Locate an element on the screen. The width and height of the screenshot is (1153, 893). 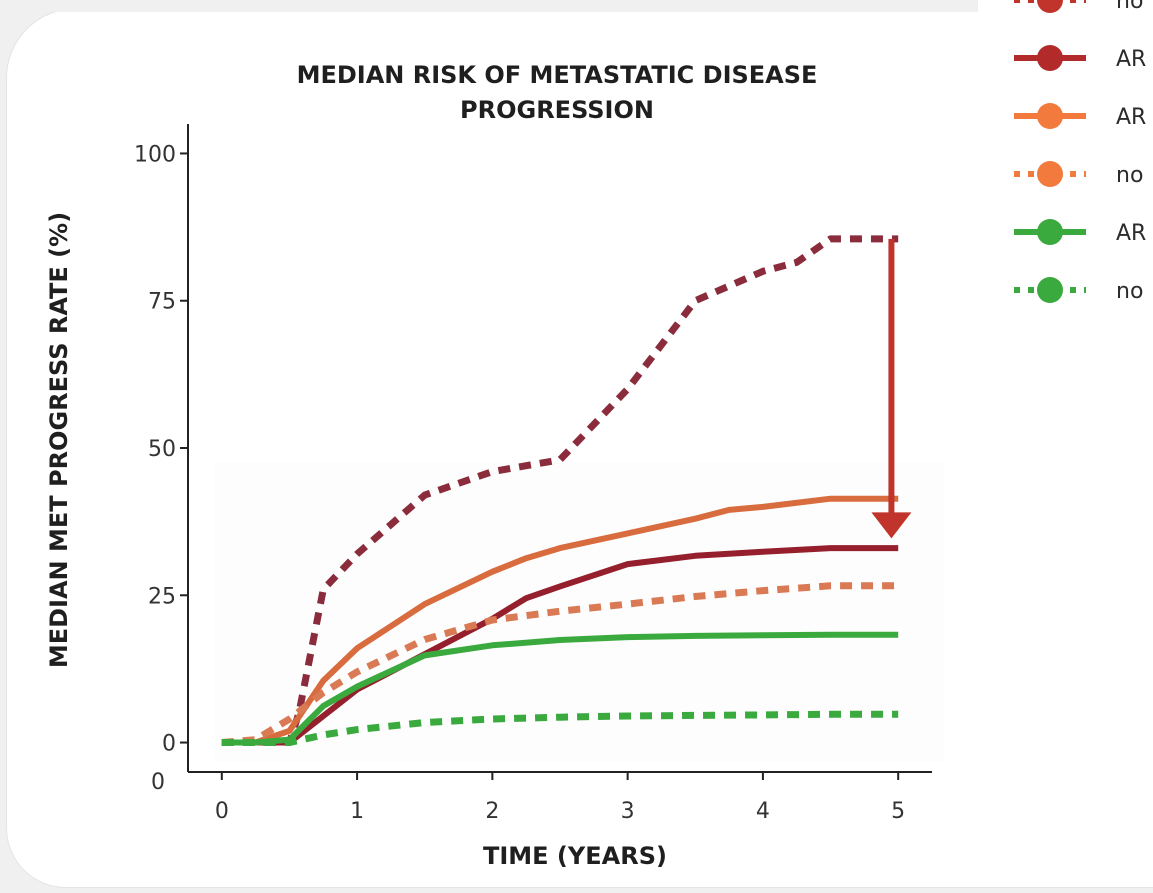
y-tick-label: 100 is located at coordinates (155, 154).